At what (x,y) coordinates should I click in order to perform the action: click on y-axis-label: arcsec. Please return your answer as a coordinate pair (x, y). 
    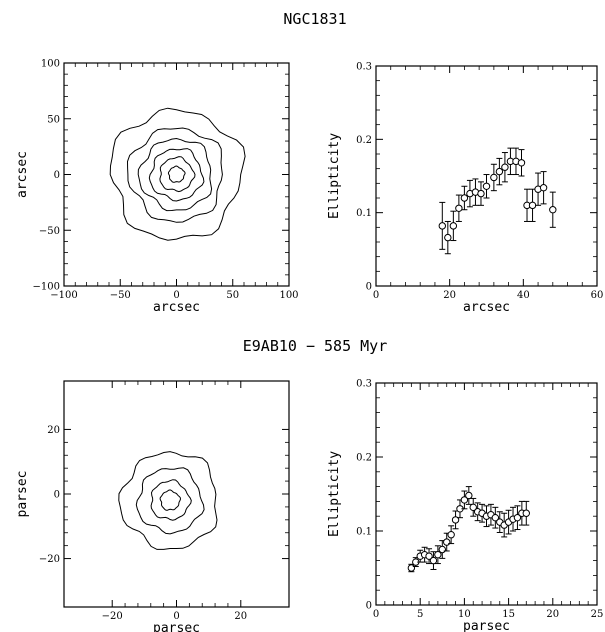
    Looking at the image, I should click on (22, 174).